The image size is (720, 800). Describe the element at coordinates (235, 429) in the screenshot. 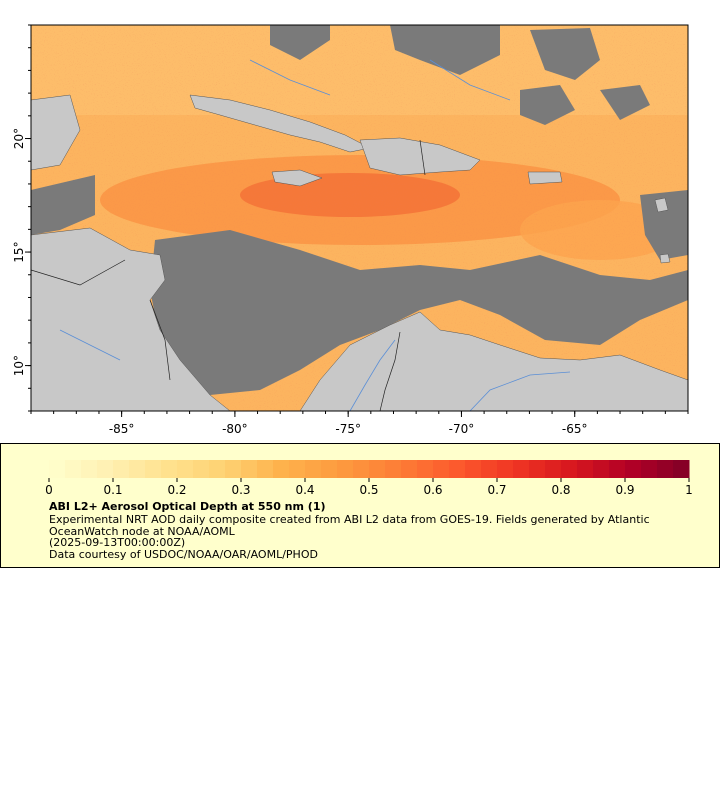

I see `longitude-tick-label: -80°` at that location.